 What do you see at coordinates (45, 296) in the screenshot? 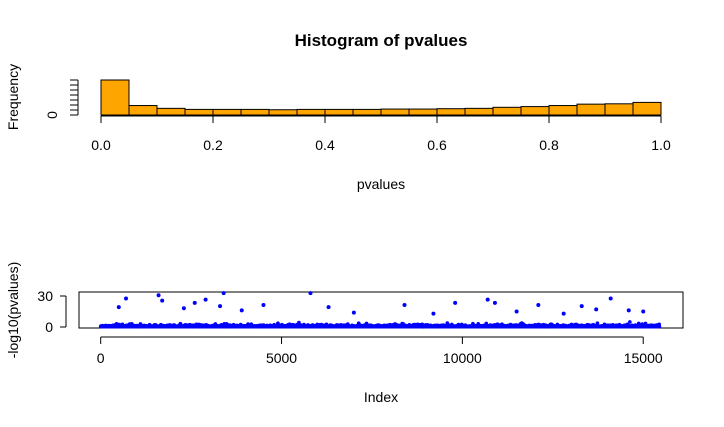
I see `scatter-y-tick-label: 30` at bounding box center [45, 296].